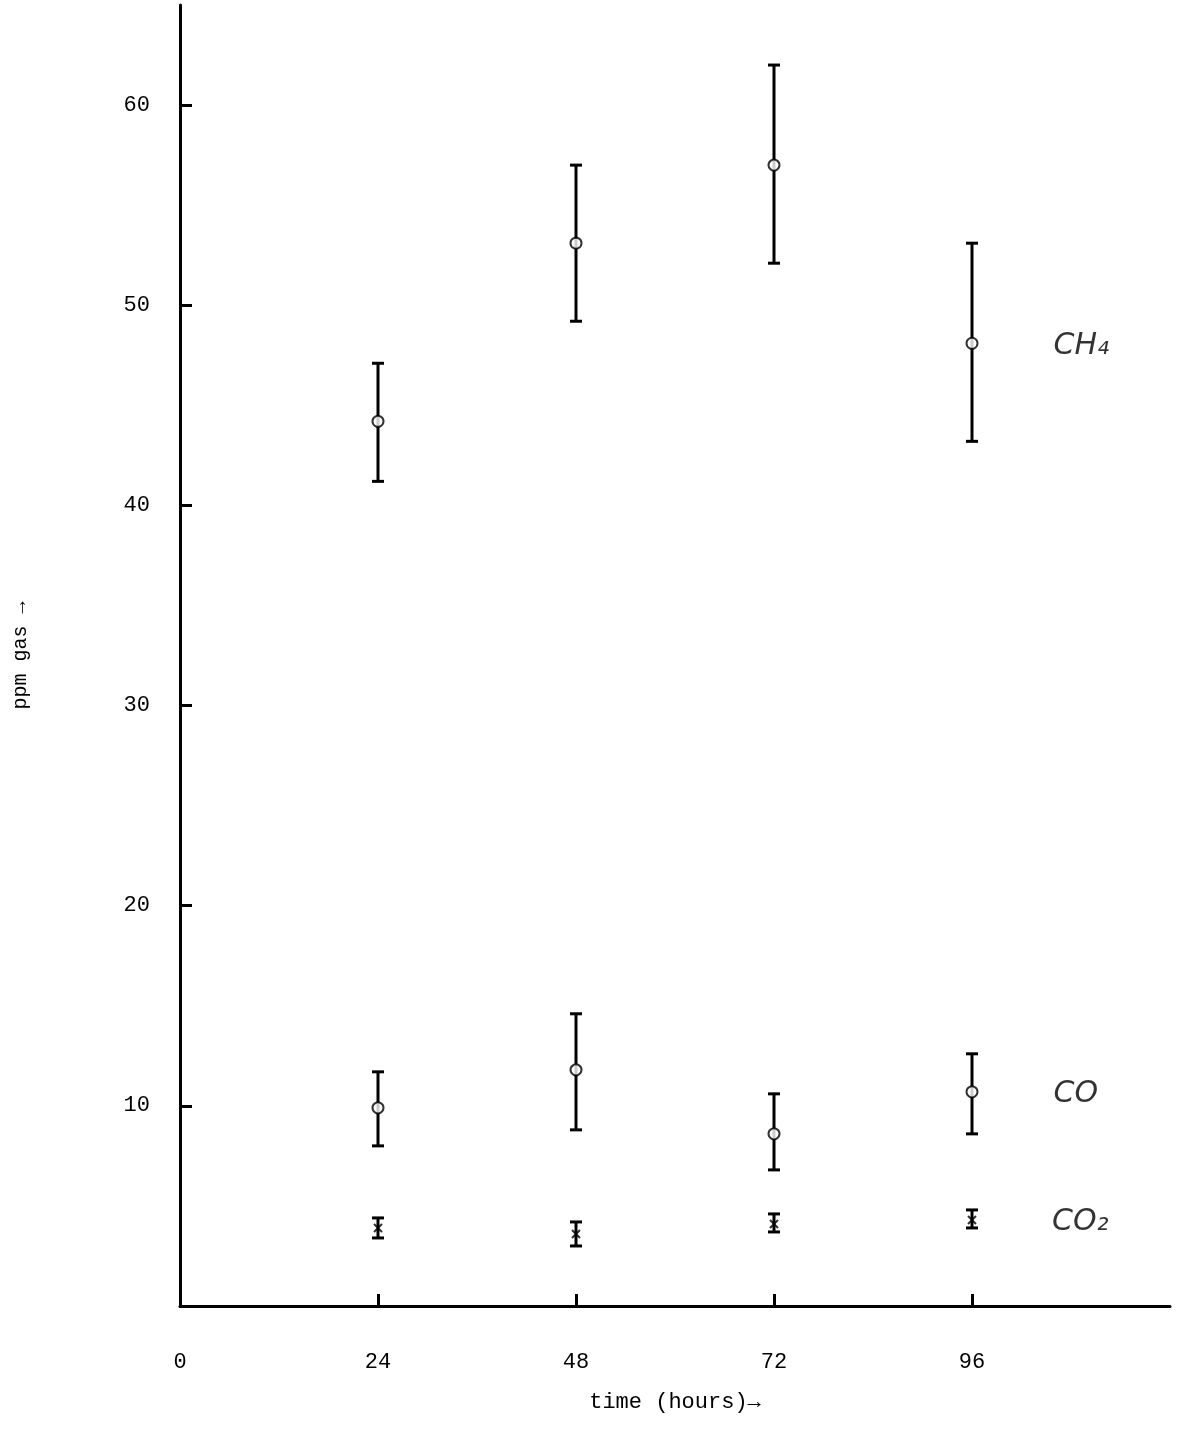 The image size is (1183, 1447). Describe the element at coordinates (136, 1106) in the screenshot. I see `y-tick-label: 10` at that location.